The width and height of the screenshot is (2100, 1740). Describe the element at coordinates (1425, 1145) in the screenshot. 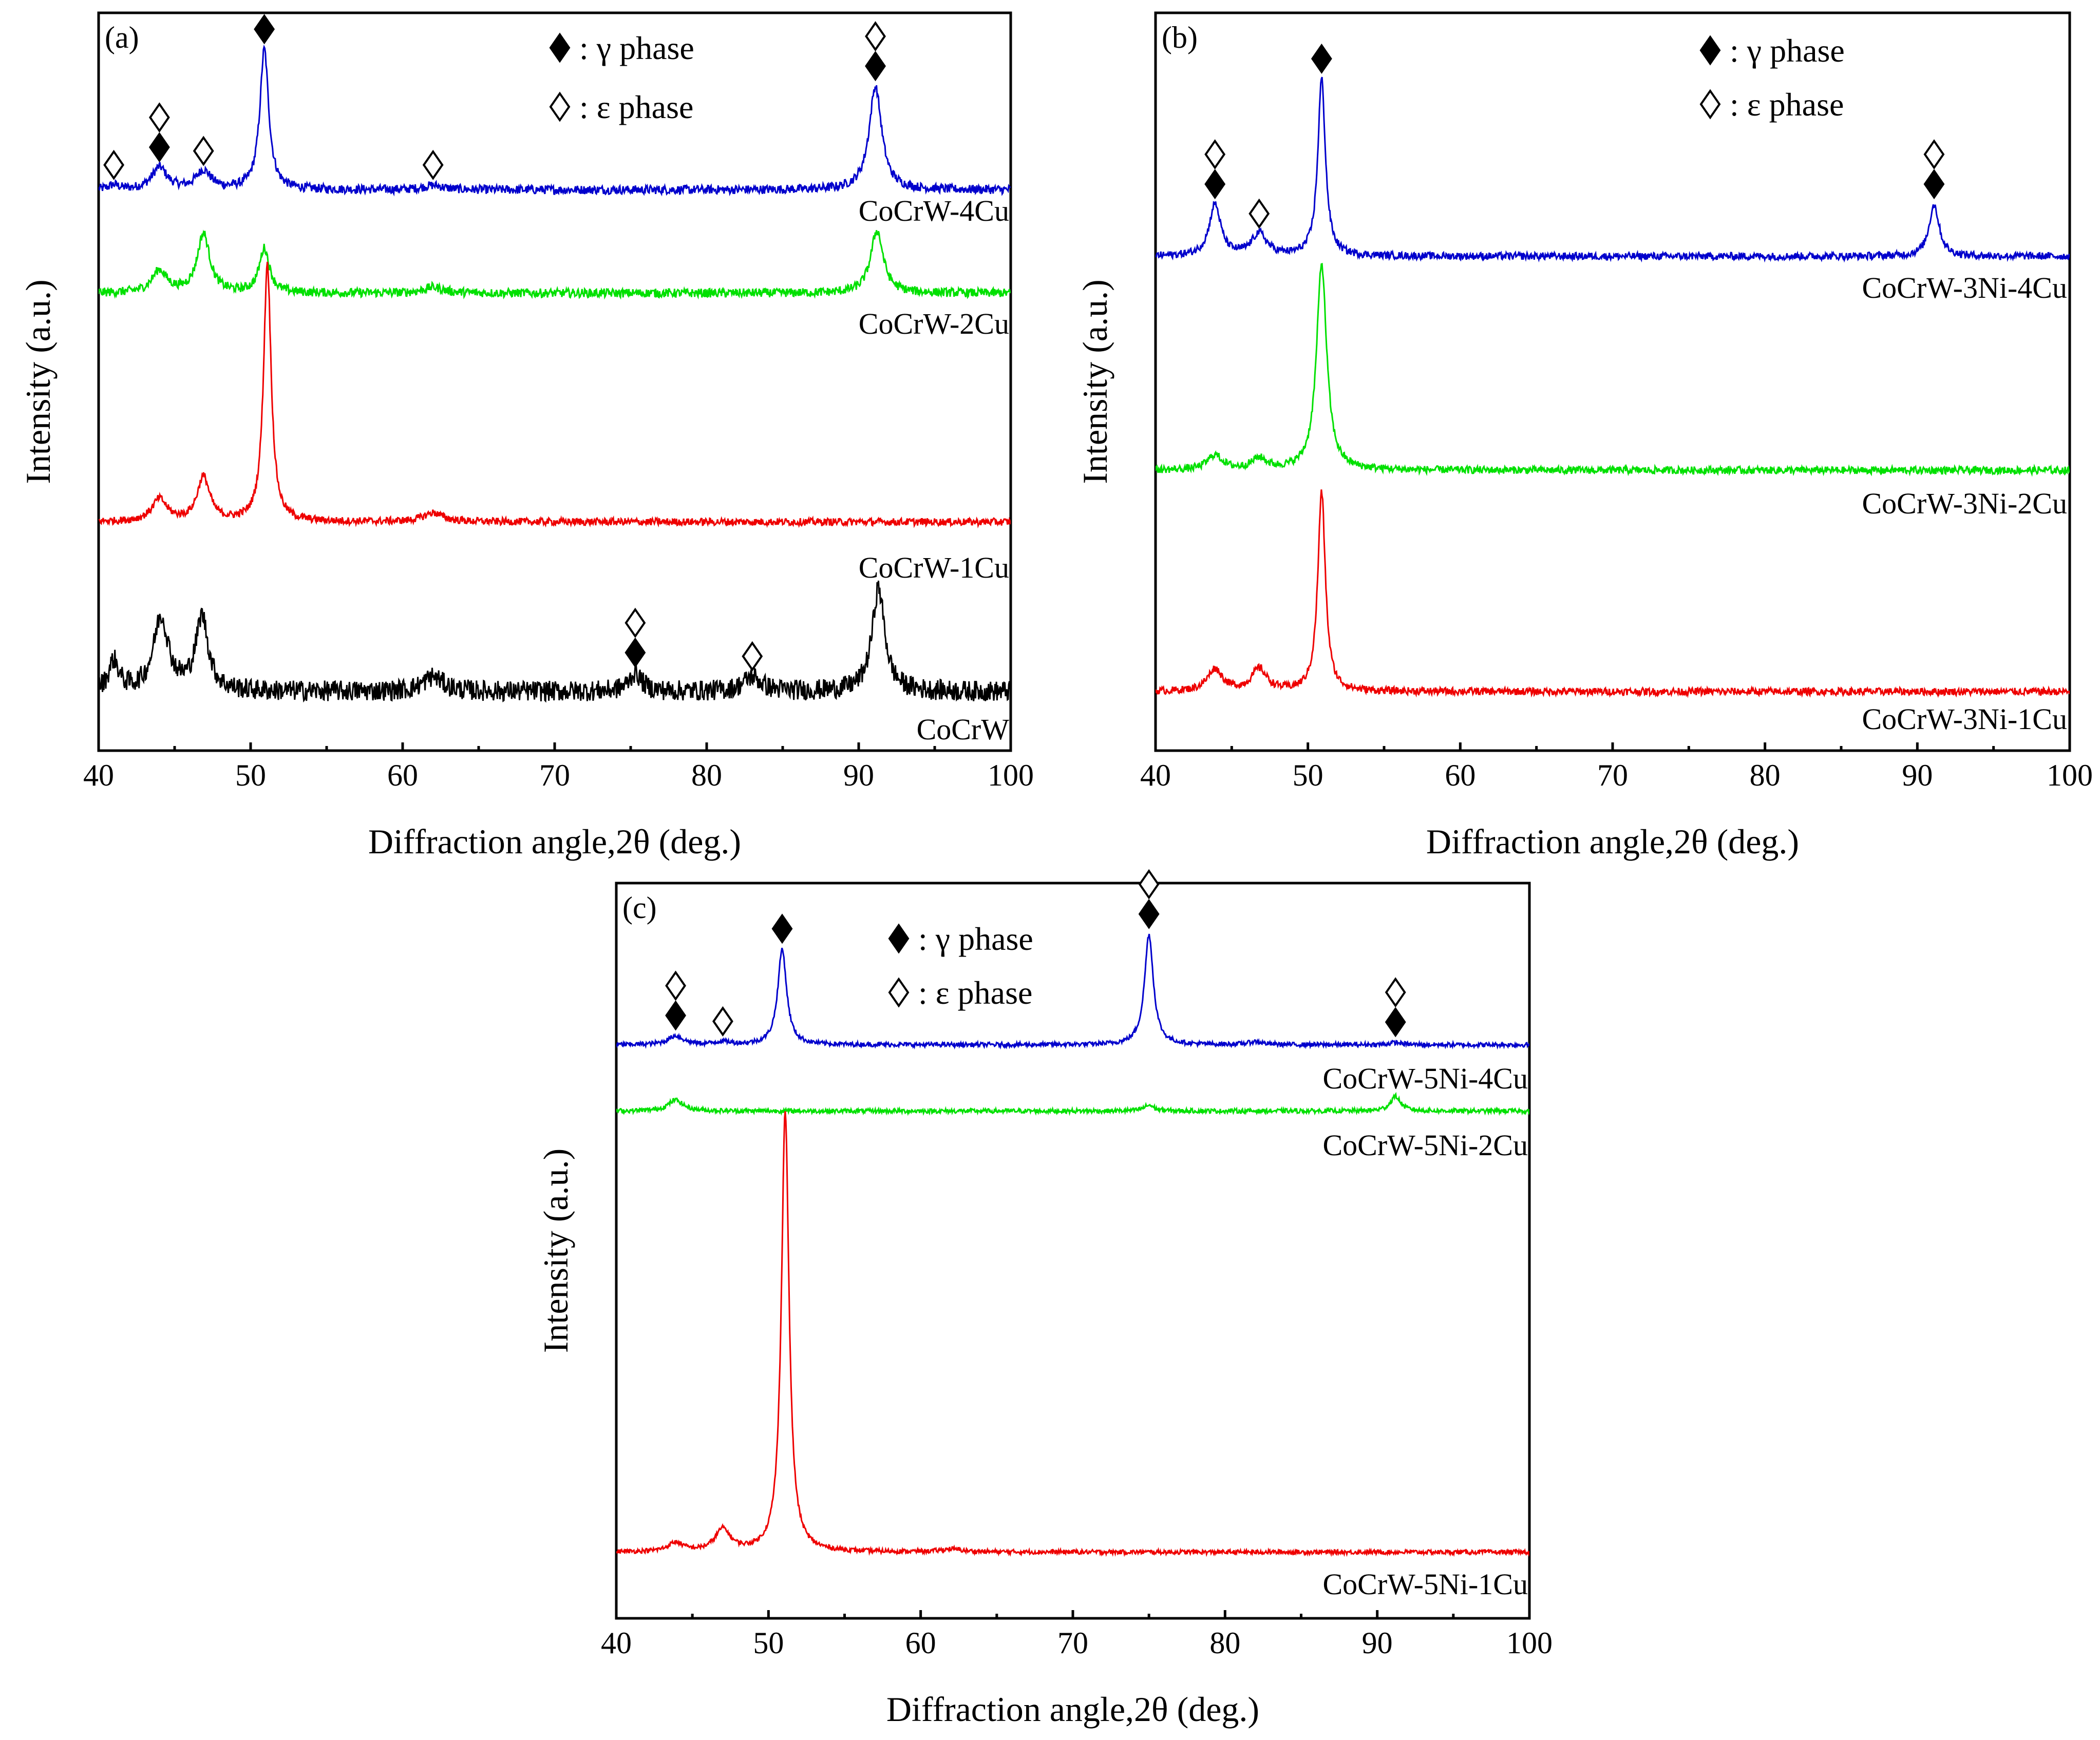

I see `series-label: CoCrW-5Ni-2Cu` at that location.